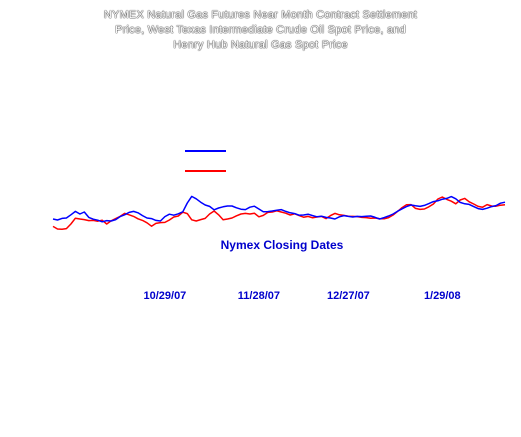  I want to click on x-axis-label: Nymex Closing Dates, so click(282, 245).